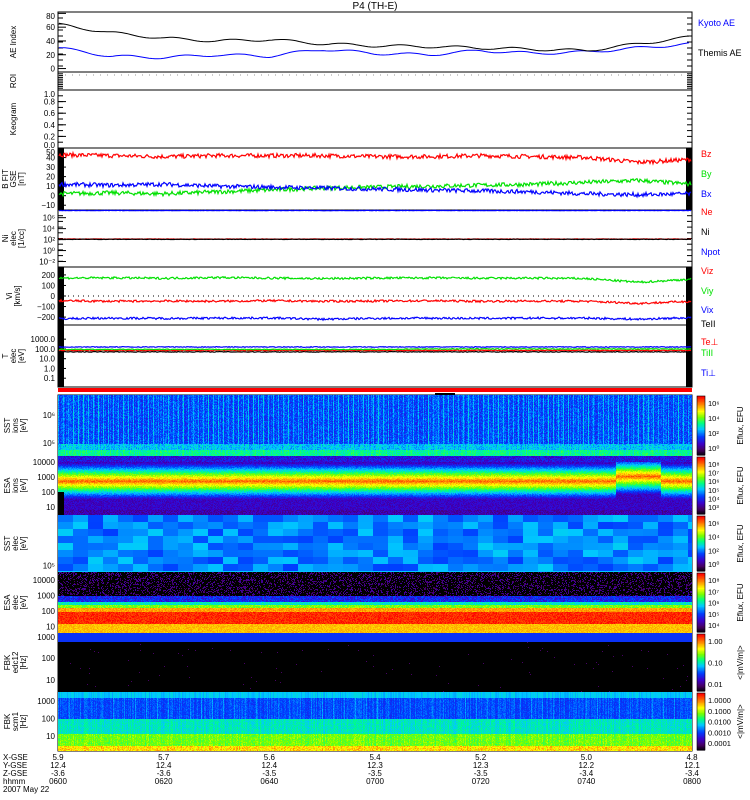 The width and height of the screenshot is (750, 800). Describe the element at coordinates (7, 662) in the screenshot. I see `y-axis-label-line: FBK` at that location.